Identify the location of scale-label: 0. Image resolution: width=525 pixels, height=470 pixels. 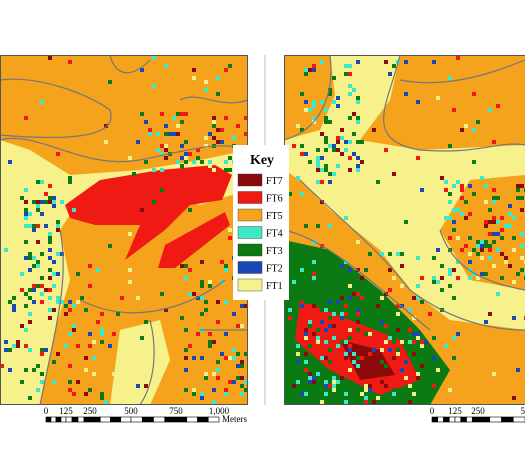
(46, 411).